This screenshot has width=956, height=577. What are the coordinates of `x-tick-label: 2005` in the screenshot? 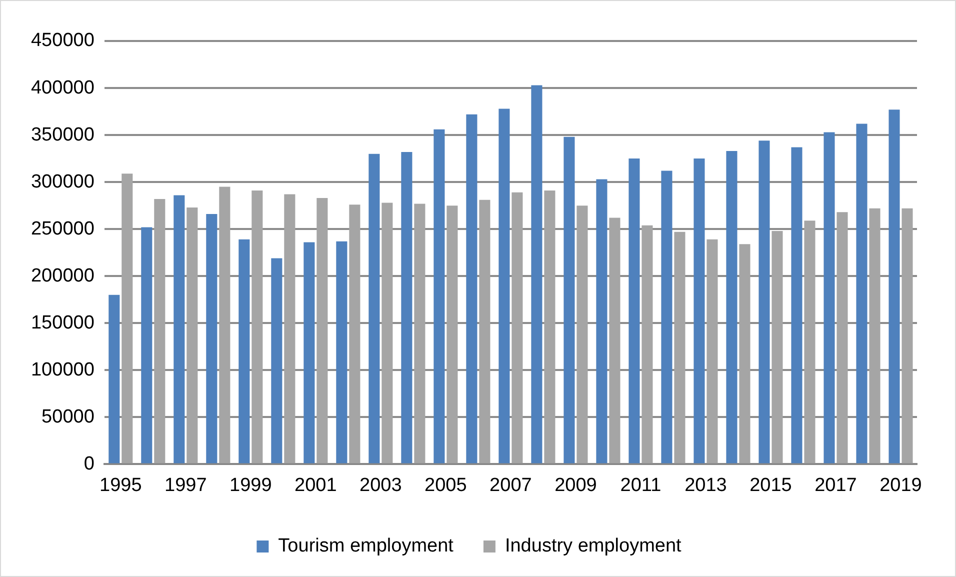 It's located at (445, 485).